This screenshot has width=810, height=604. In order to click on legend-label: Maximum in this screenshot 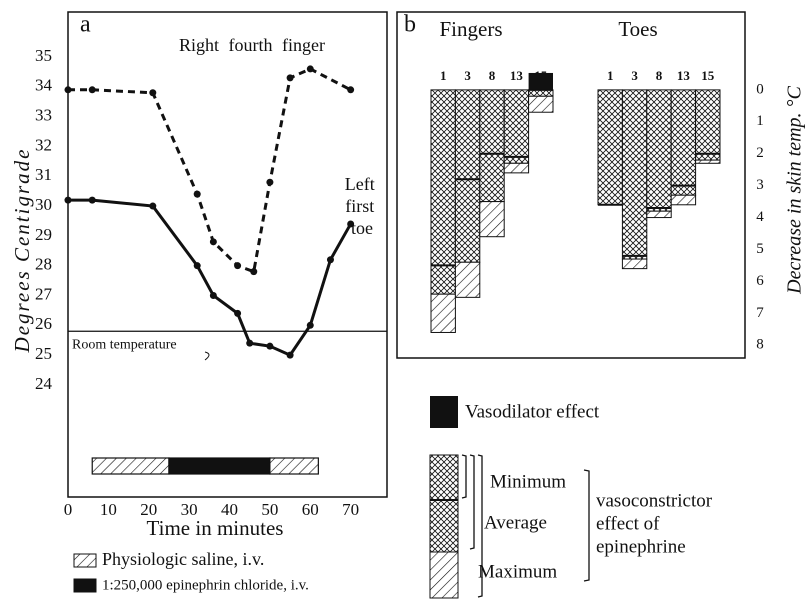, I will do `click(517, 571)`.